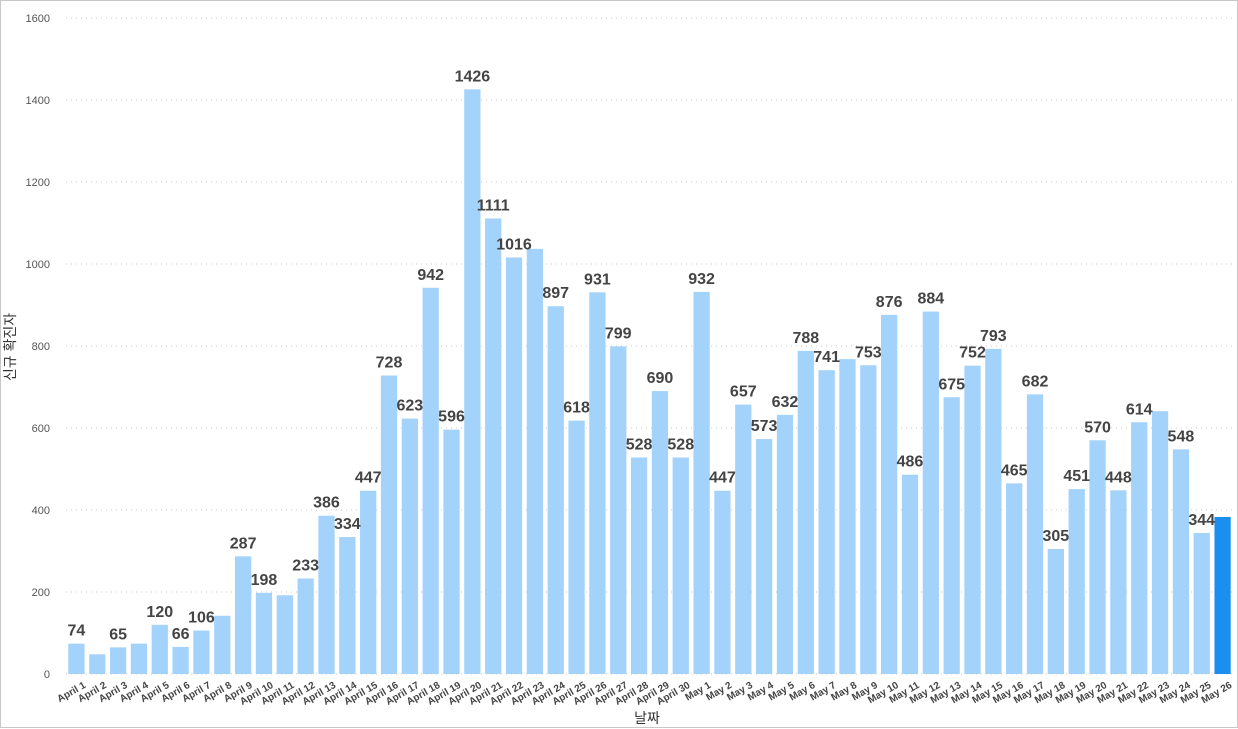  Describe the element at coordinates (41, 347) in the screenshot. I see `y-tick-label: 800` at that location.